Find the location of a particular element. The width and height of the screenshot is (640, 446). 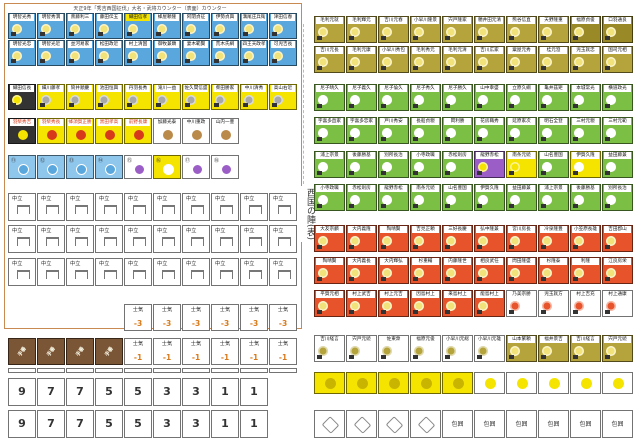

unit-counter: 高山右近 is located at coordinates (283, 97).